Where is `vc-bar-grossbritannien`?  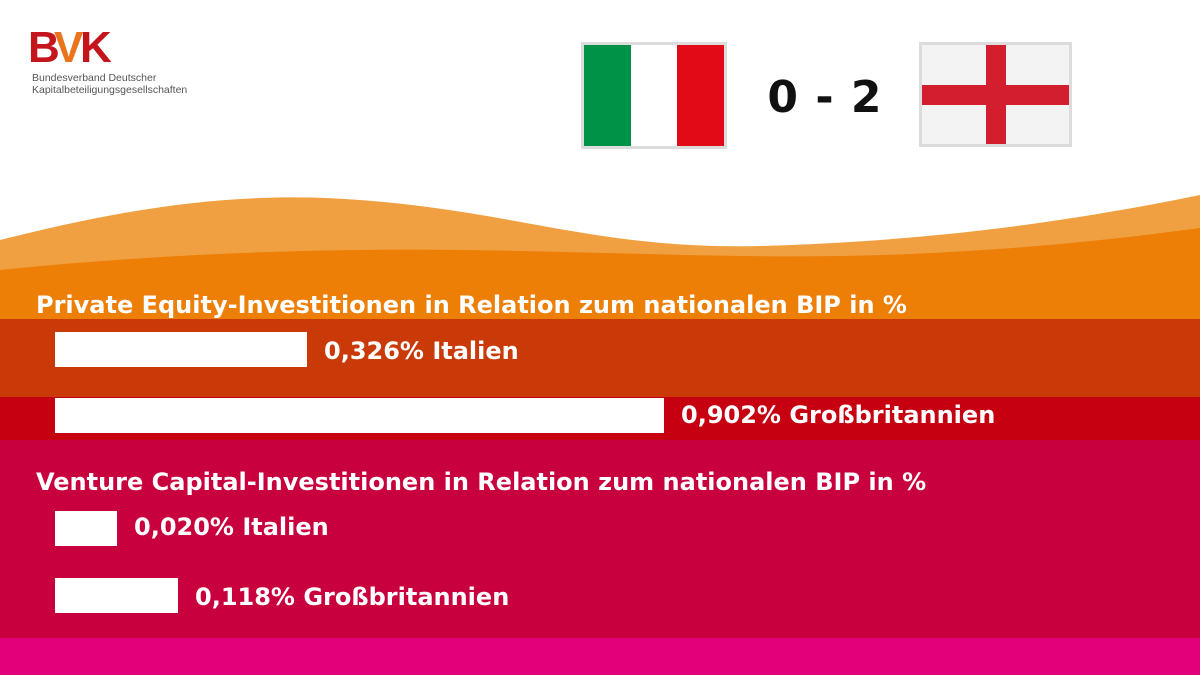
vc-bar-grossbritannien is located at coordinates (116, 595).